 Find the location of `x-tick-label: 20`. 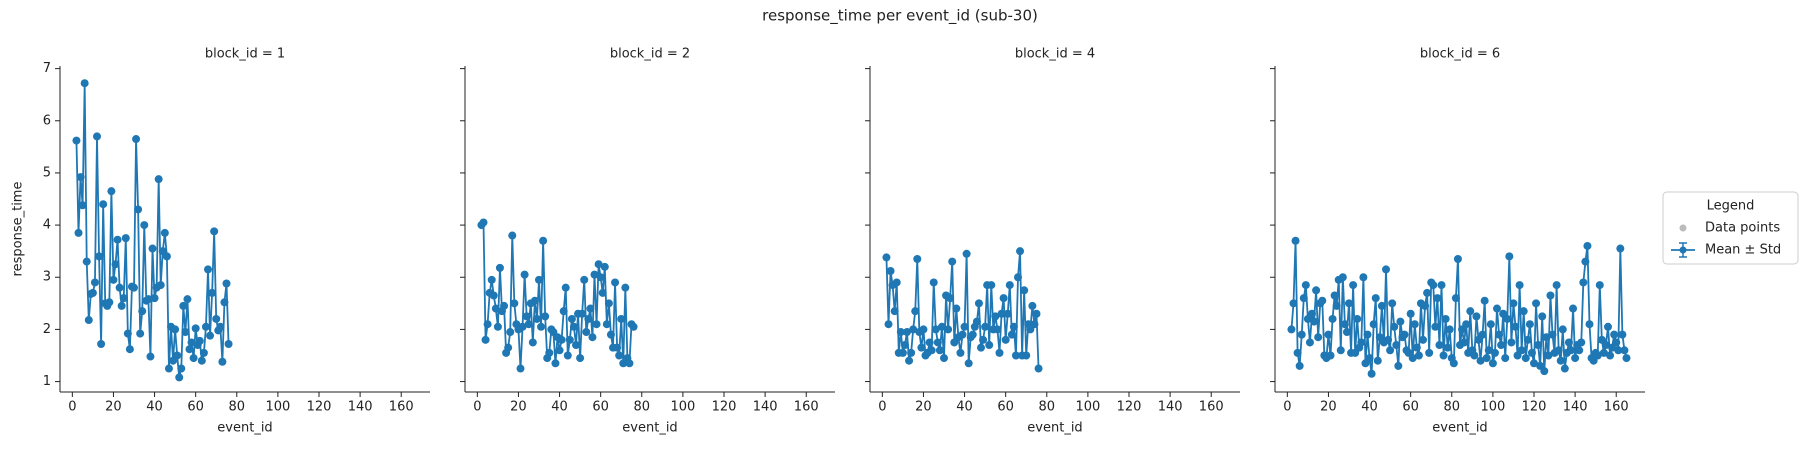

x-tick-label: 20 is located at coordinates (1328, 407).